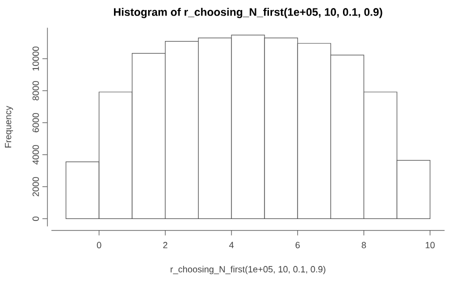  Describe the element at coordinates (35, 186) in the screenshot. I see `y-tick-label: 2000` at that location.